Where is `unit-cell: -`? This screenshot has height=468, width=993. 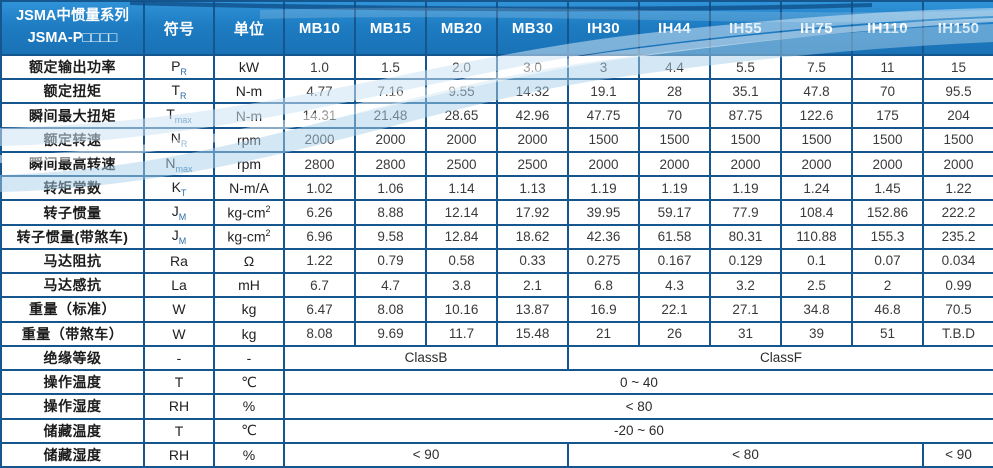 unit-cell: - is located at coordinates (249, 358).